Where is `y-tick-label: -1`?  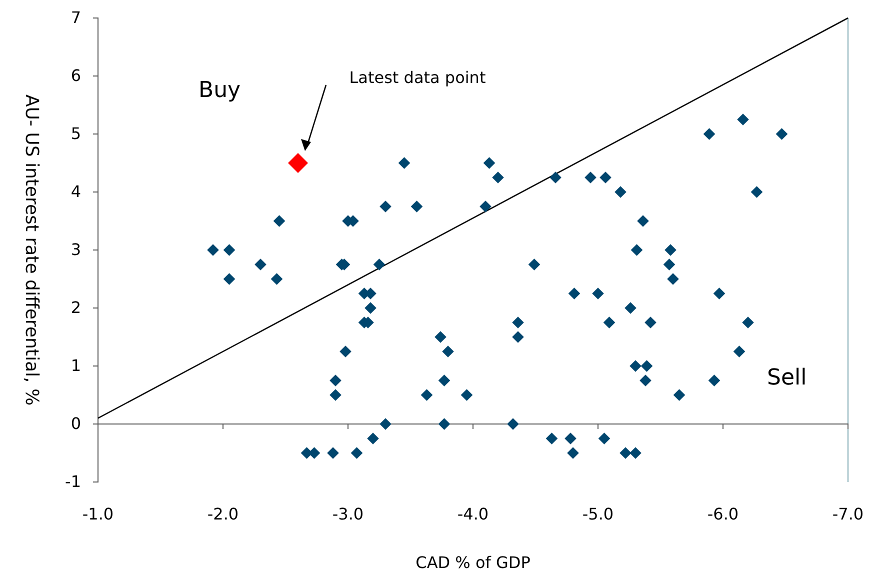
y-tick-label: -1 is located at coordinates (73, 482).